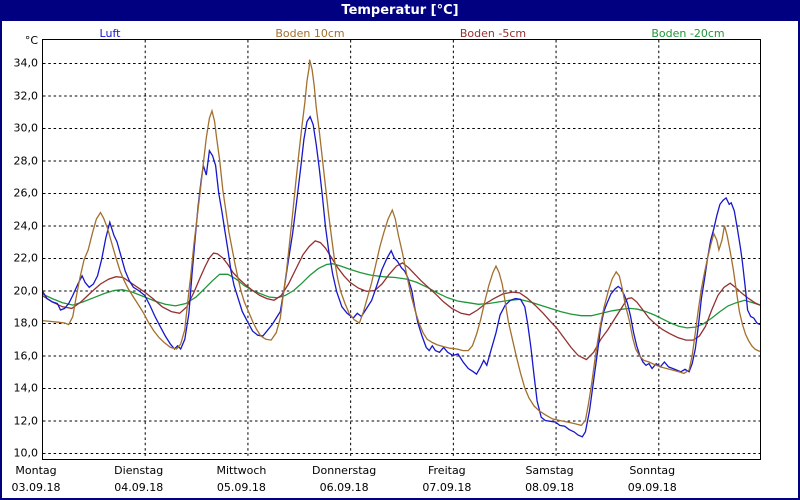 This screenshot has width=800, height=500. Describe the element at coordinates (36, 470) in the screenshot. I see `day-name-label: Montag` at that location.